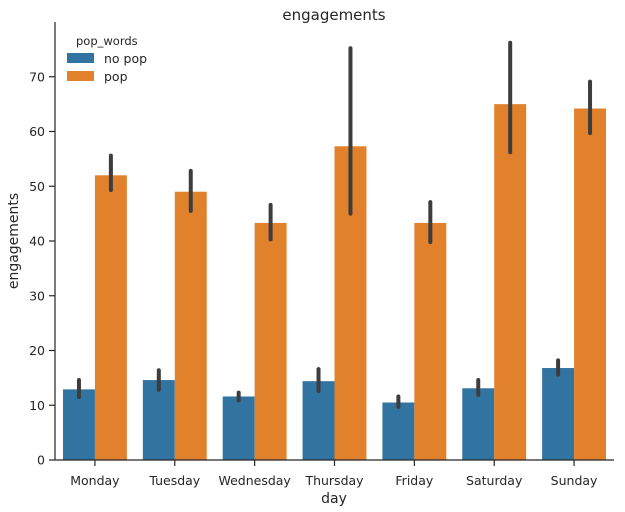  Describe the element at coordinates (590, 284) in the screenshot. I see `bar-pop-sunday` at that location.